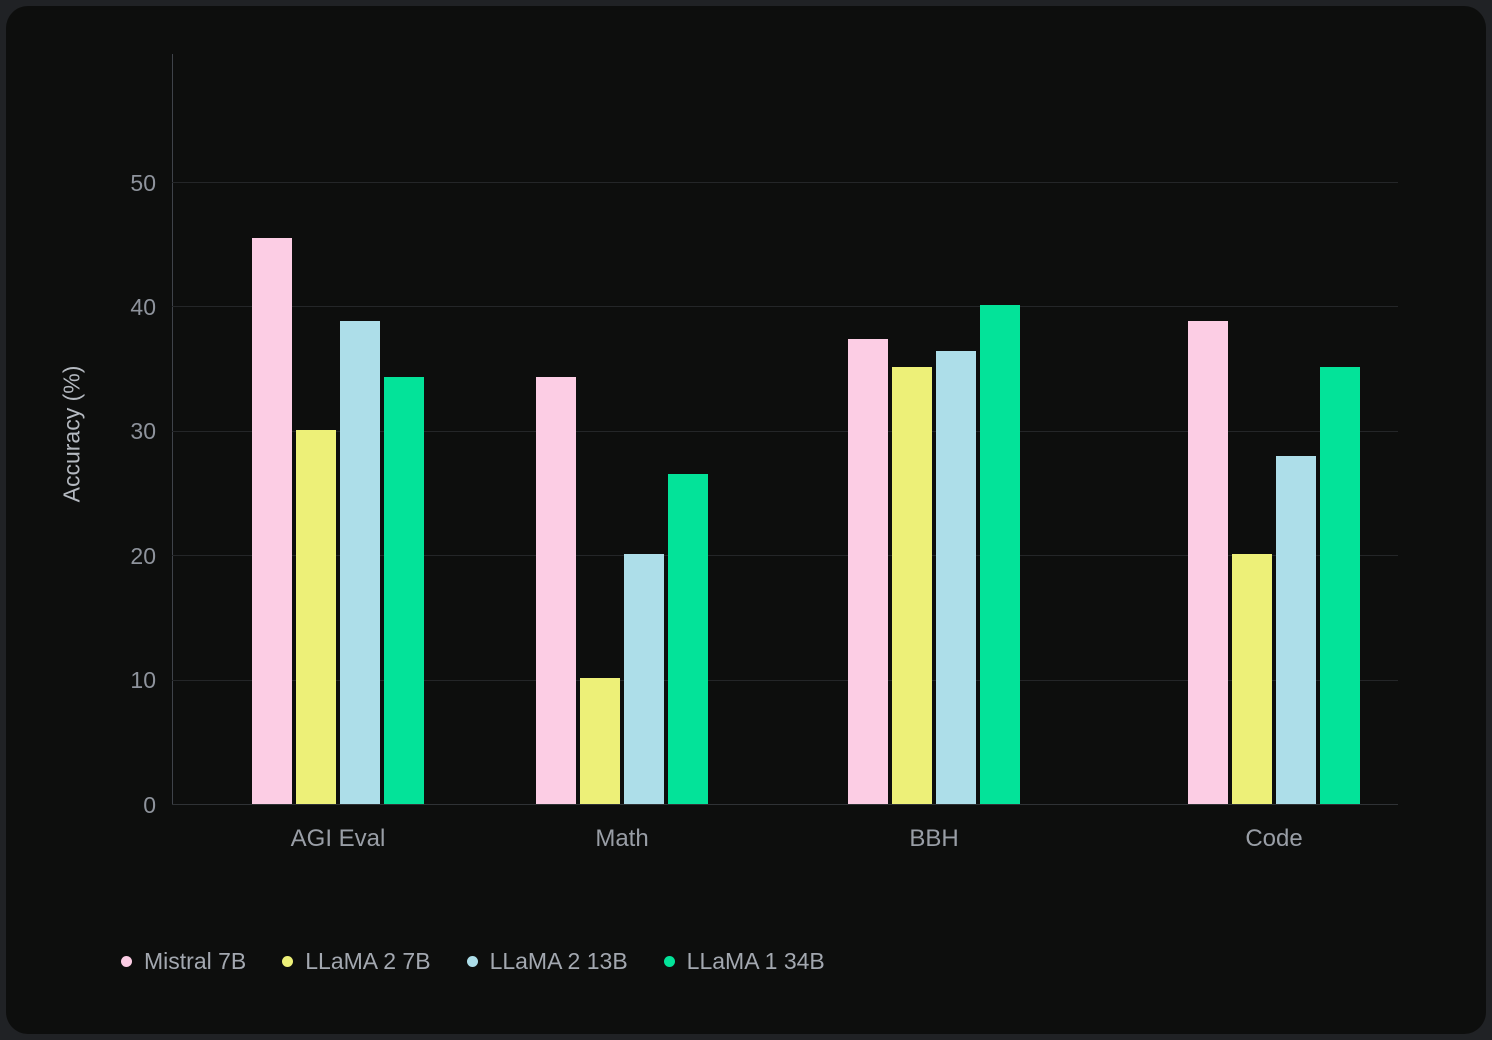 Image resolution: width=1492 pixels, height=1040 pixels. What do you see at coordinates (143, 555) in the screenshot?
I see `y-tick-label-20: 20` at bounding box center [143, 555].